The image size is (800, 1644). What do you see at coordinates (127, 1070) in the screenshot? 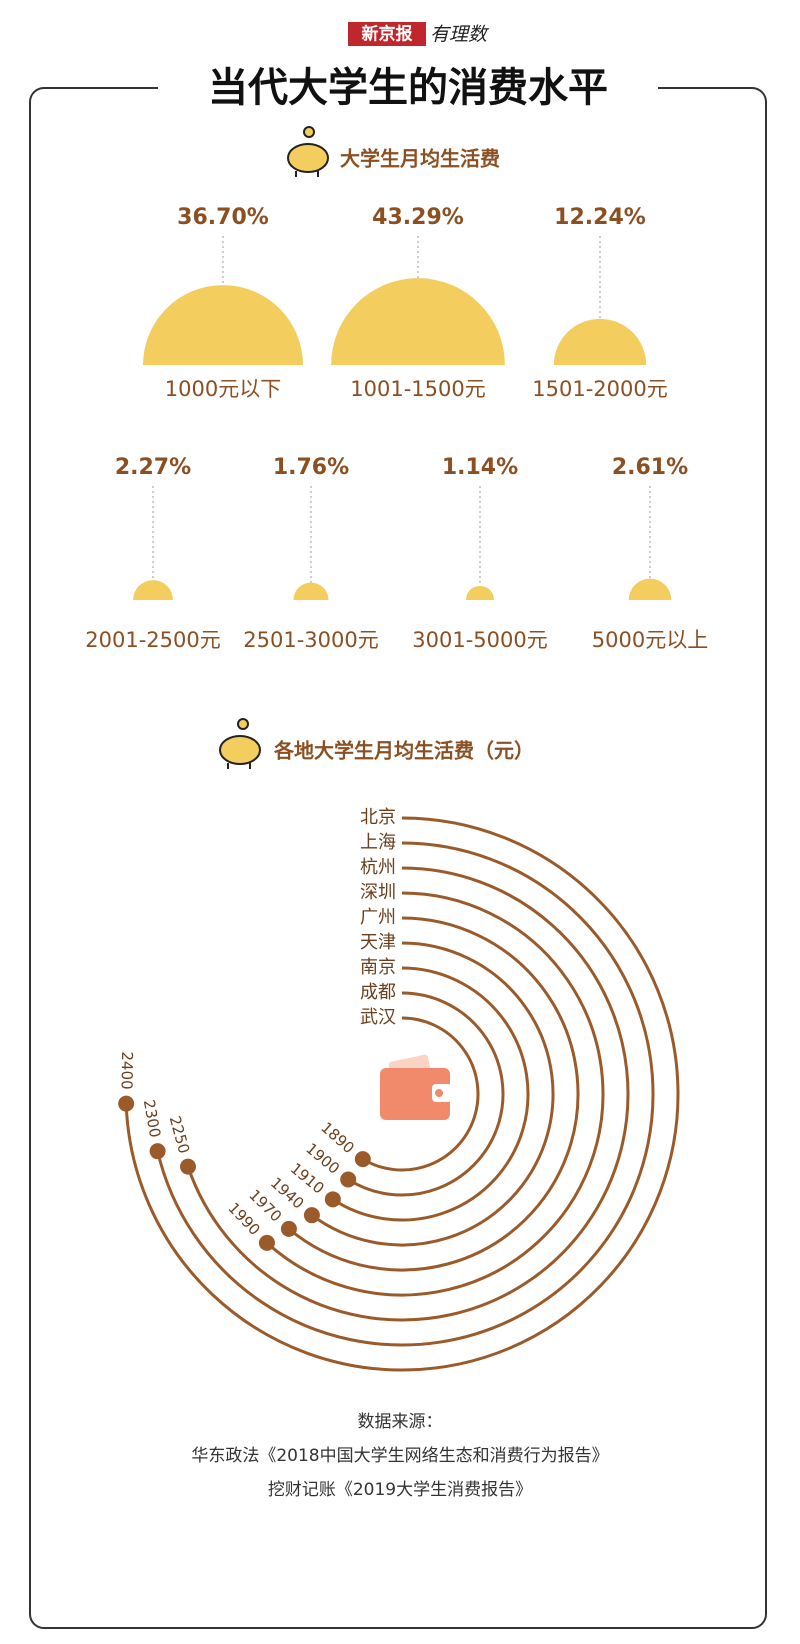
I see `value-label: 2400` at bounding box center [127, 1070].